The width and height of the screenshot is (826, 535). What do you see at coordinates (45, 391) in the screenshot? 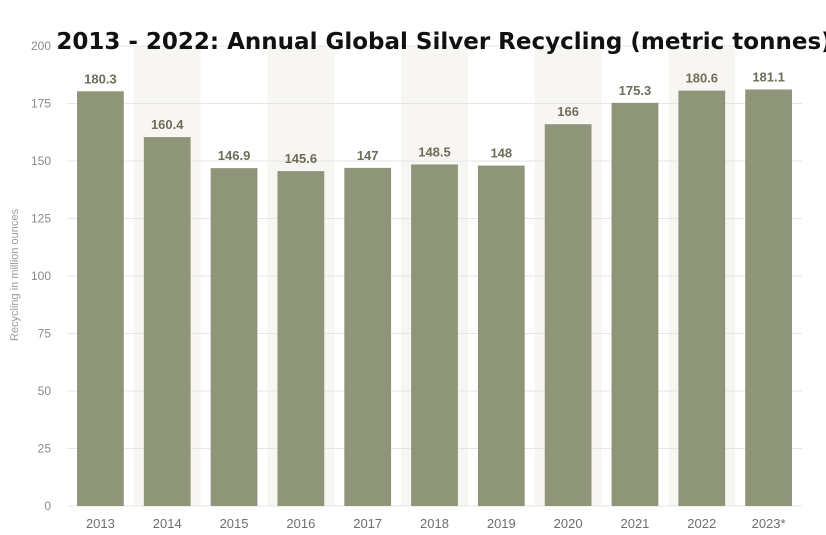
I see `y-tick-label: 50` at bounding box center [45, 391].